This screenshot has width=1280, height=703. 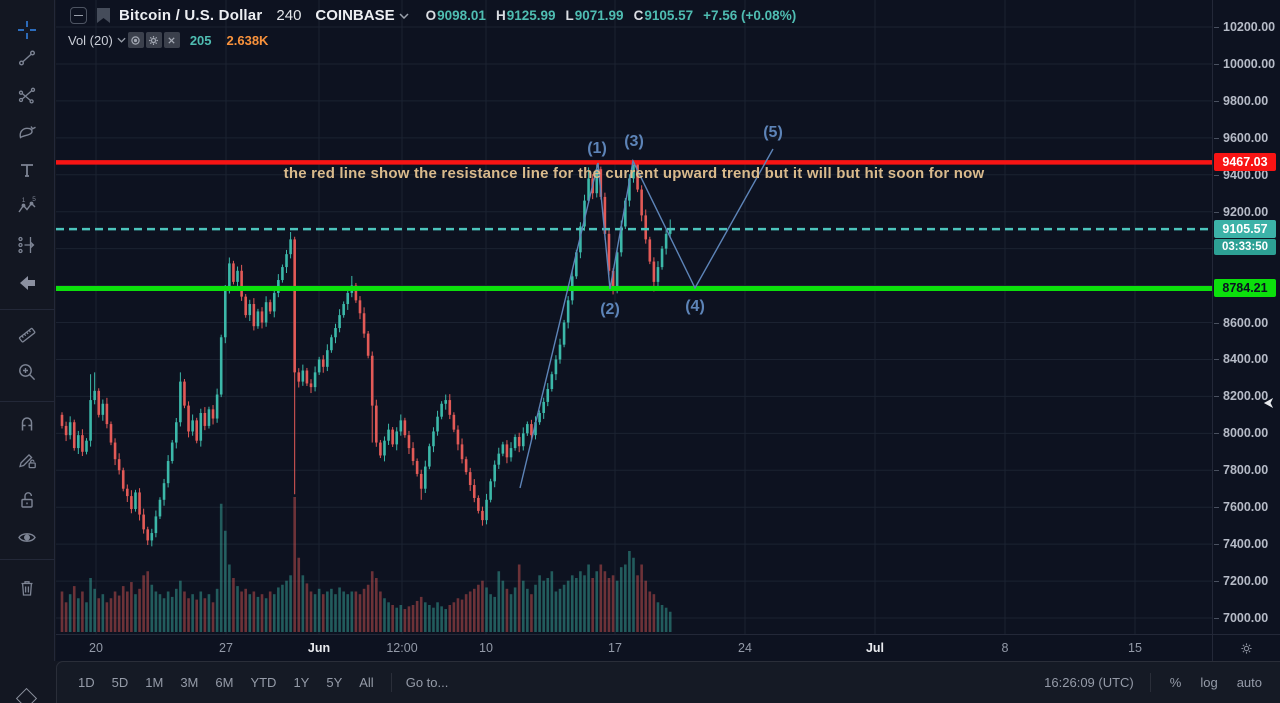 What do you see at coordinates (597, 148) in the screenshot?
I see `wave-label-1: (1)` at bounding box center [597, 148].